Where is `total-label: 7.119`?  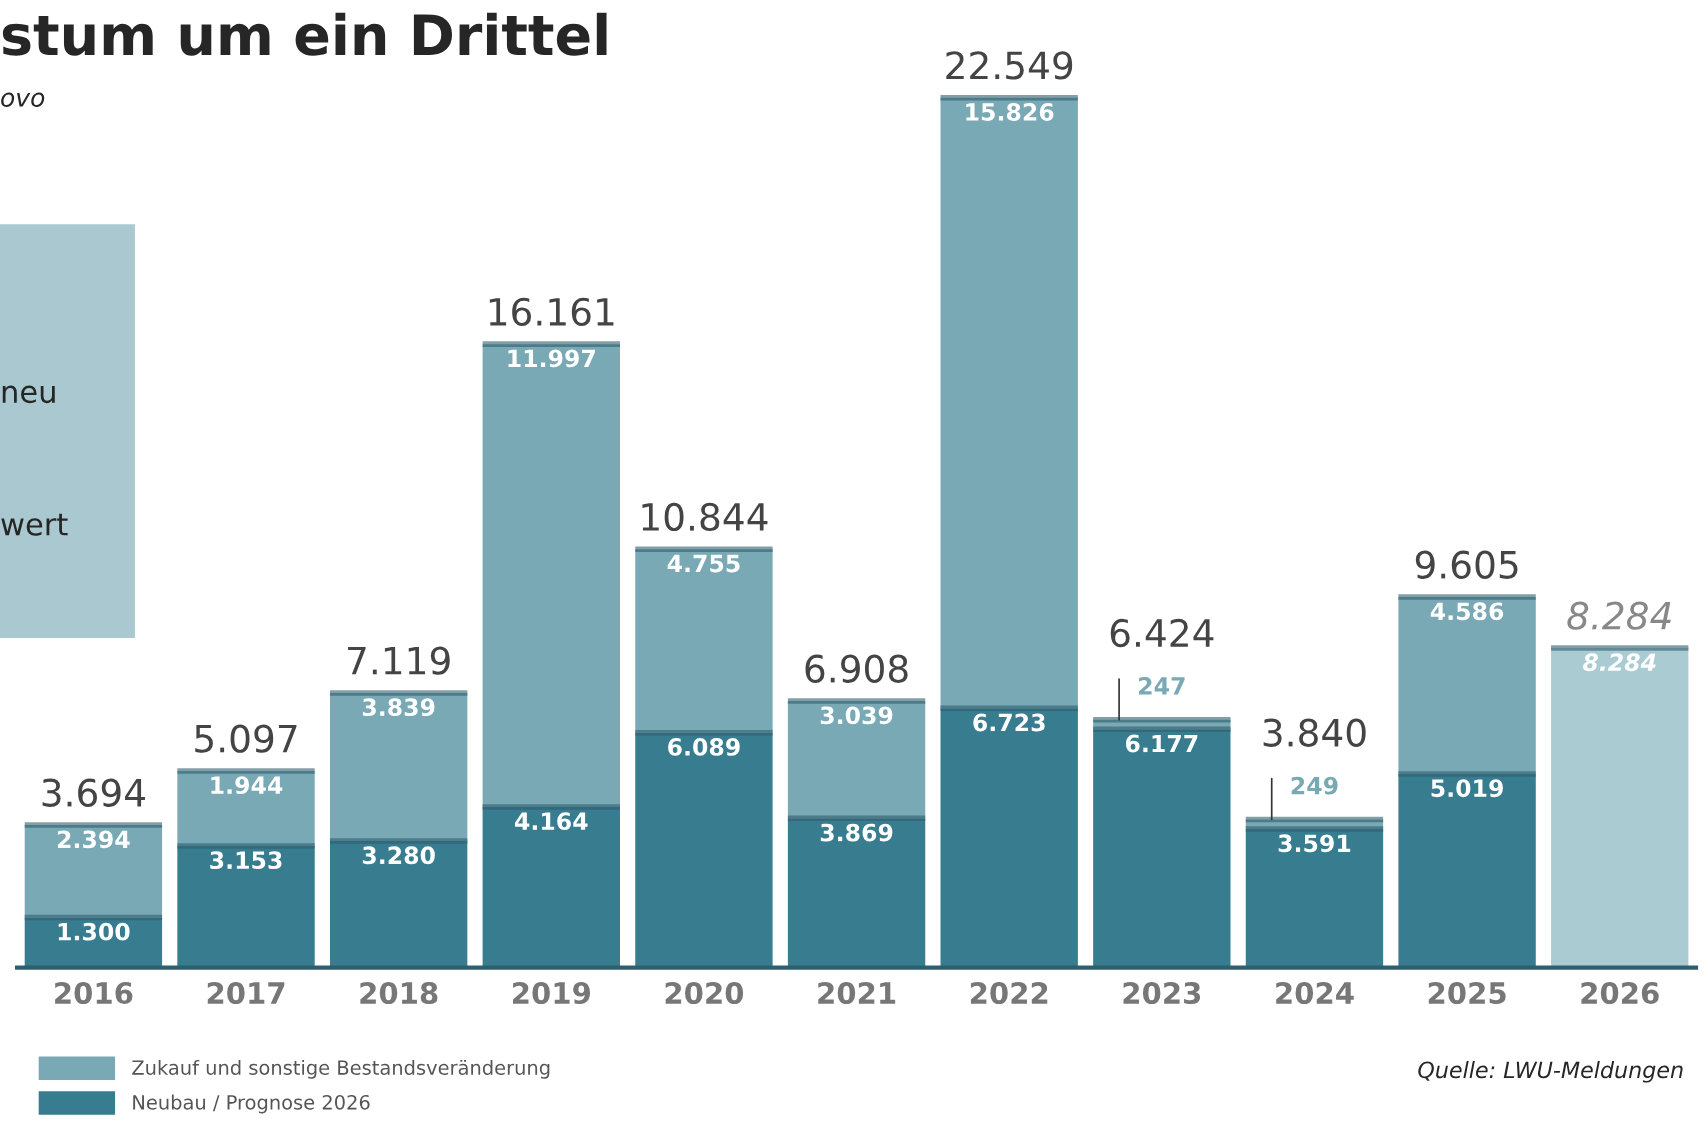
total-label: 7.119 is located at coordinates (399, 660).